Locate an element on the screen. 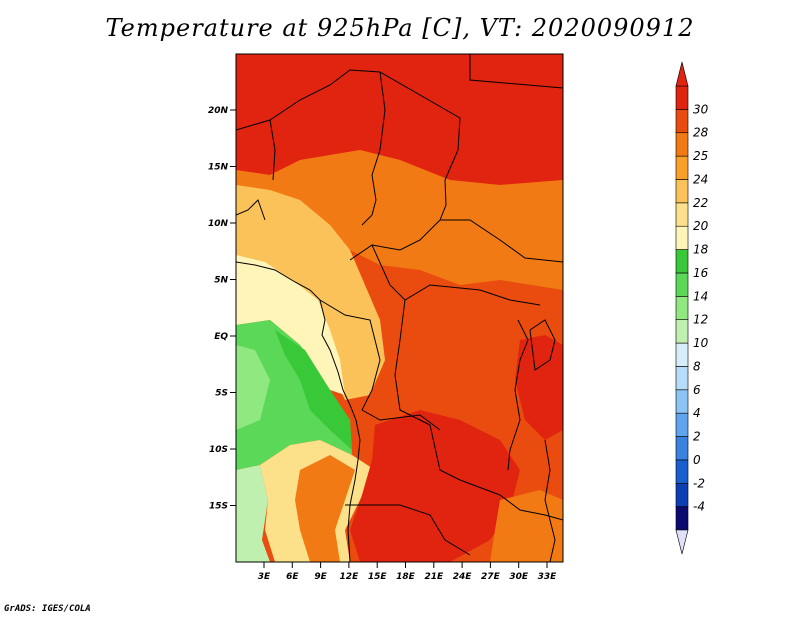 The width and height of the screenshot is (800, 618). lon-tick-label: 18E is located at coordinates (406, 577).